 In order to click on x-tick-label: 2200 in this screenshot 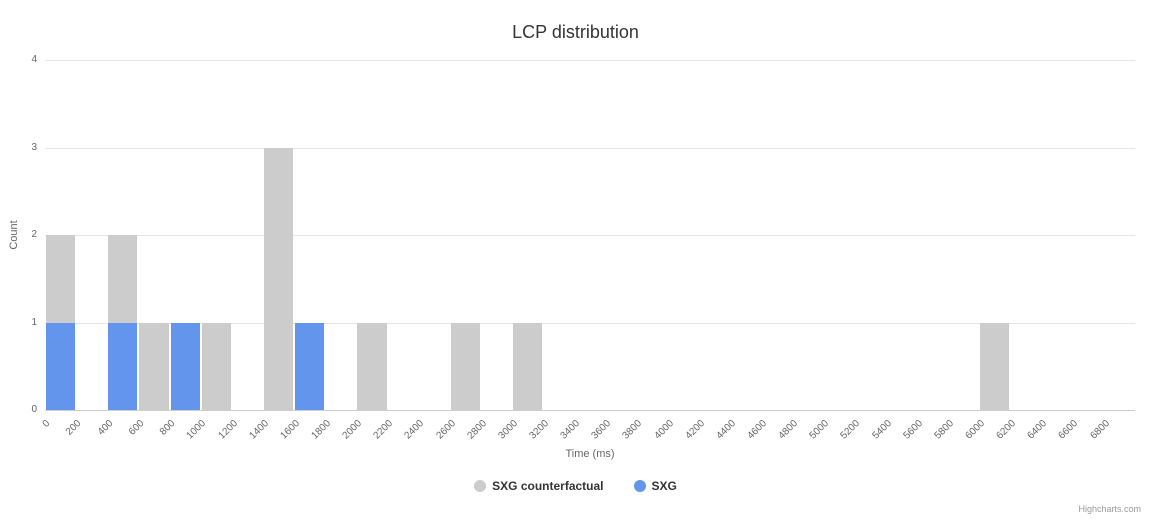, I will do `click(383, 430)`.